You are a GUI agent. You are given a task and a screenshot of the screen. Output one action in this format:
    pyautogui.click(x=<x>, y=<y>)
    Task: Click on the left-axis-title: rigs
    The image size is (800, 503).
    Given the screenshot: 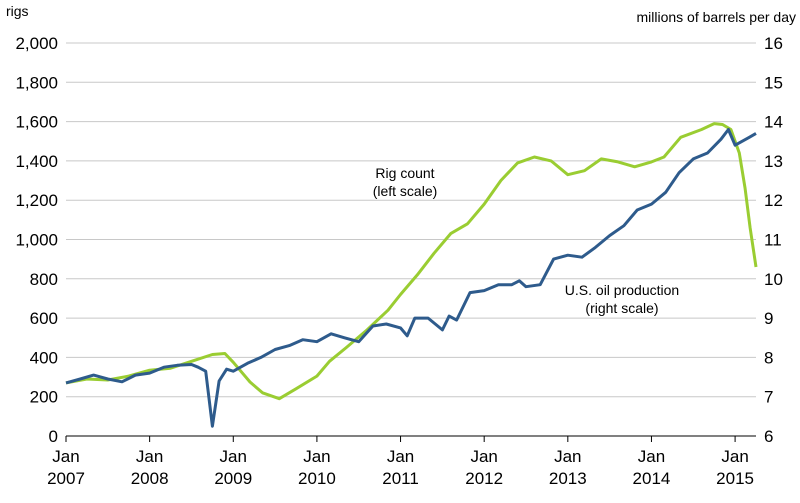 What is the action you would take?
    pyautogui.click(x=17, y=11)
    